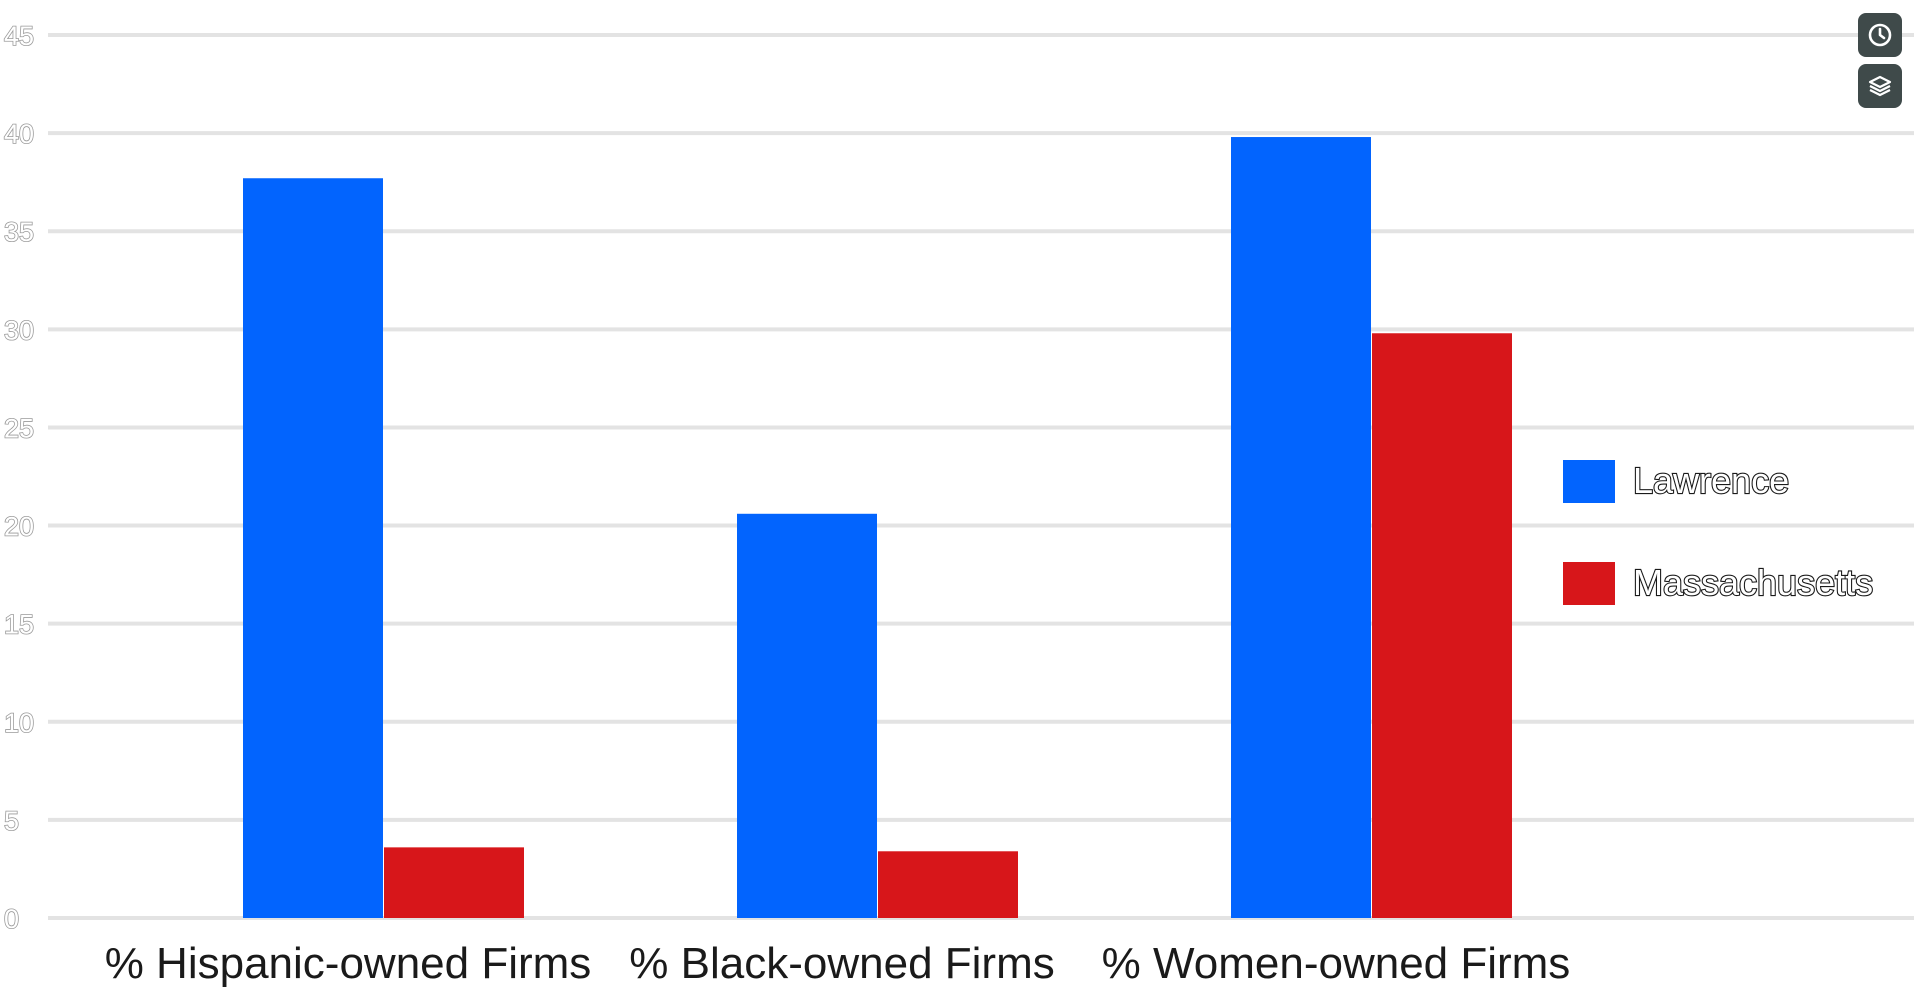 Image resolution: width=1914 pixels, height=993 pixels. I want to click on clock-icon, so click(1880, 35).